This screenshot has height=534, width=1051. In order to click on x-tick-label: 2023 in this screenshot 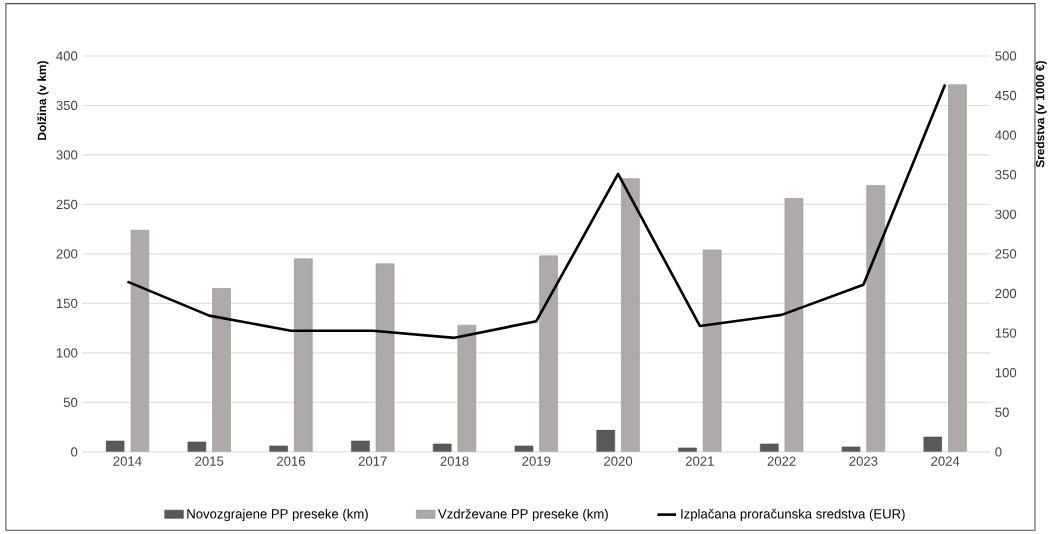, I will do `click(863, 461)`.